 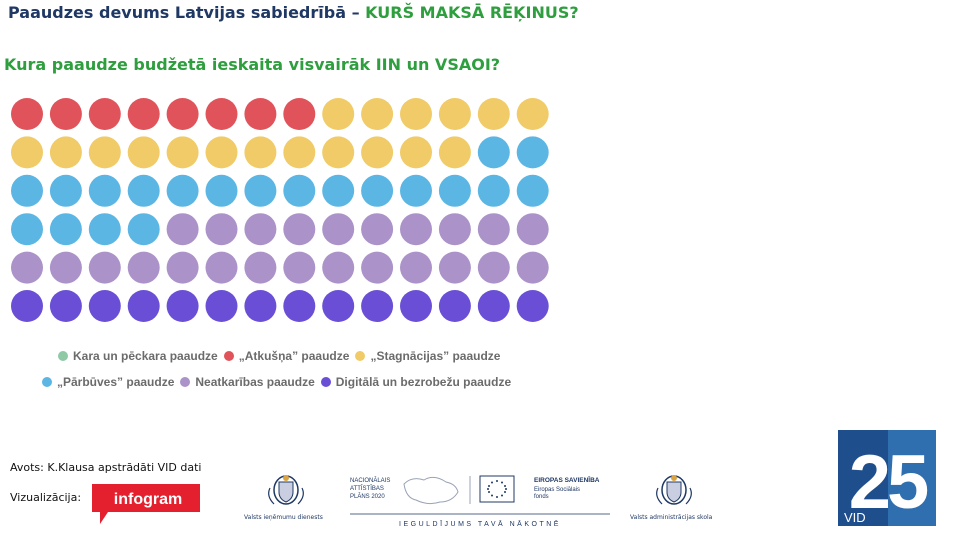 What do you see at coordinates (480, 524) in the screenshot?
I see `nap-slogan: IEGULDĪJUMS TAVĀ NĀKOTNĒ` at bounding box center [480, 524].